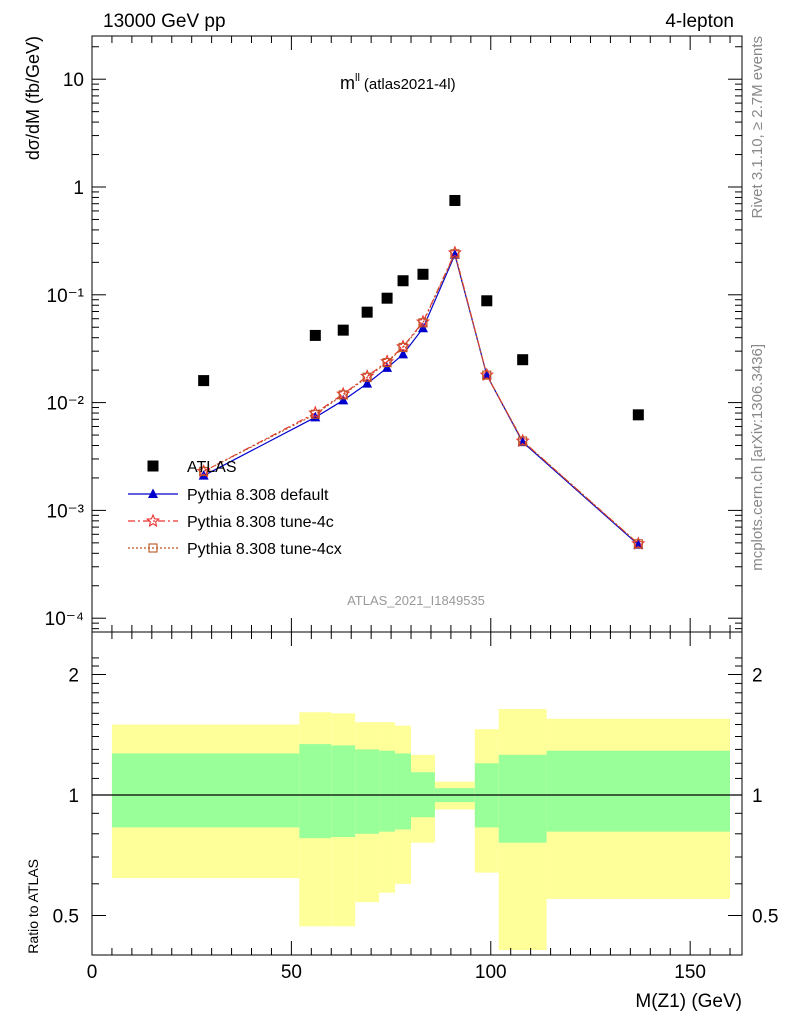  Describe the element at coordinates (33, 906) in the screenshot. I see `ratio-y-axis-label: Ratio to ATLAS` at that location.